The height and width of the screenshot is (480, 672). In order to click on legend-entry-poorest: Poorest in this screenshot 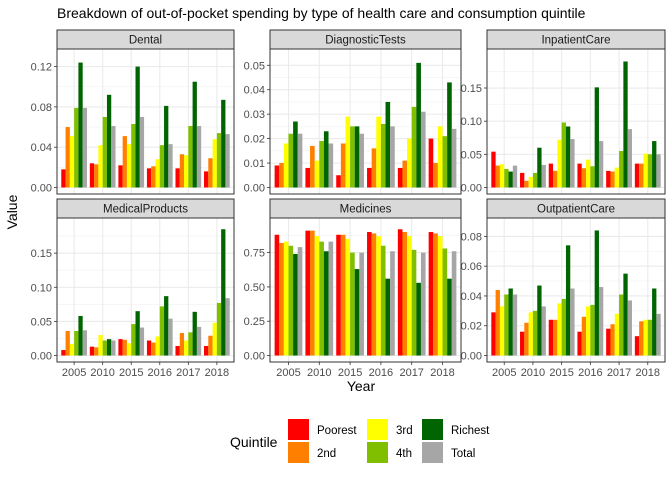, I will do `click(322, 429)`.